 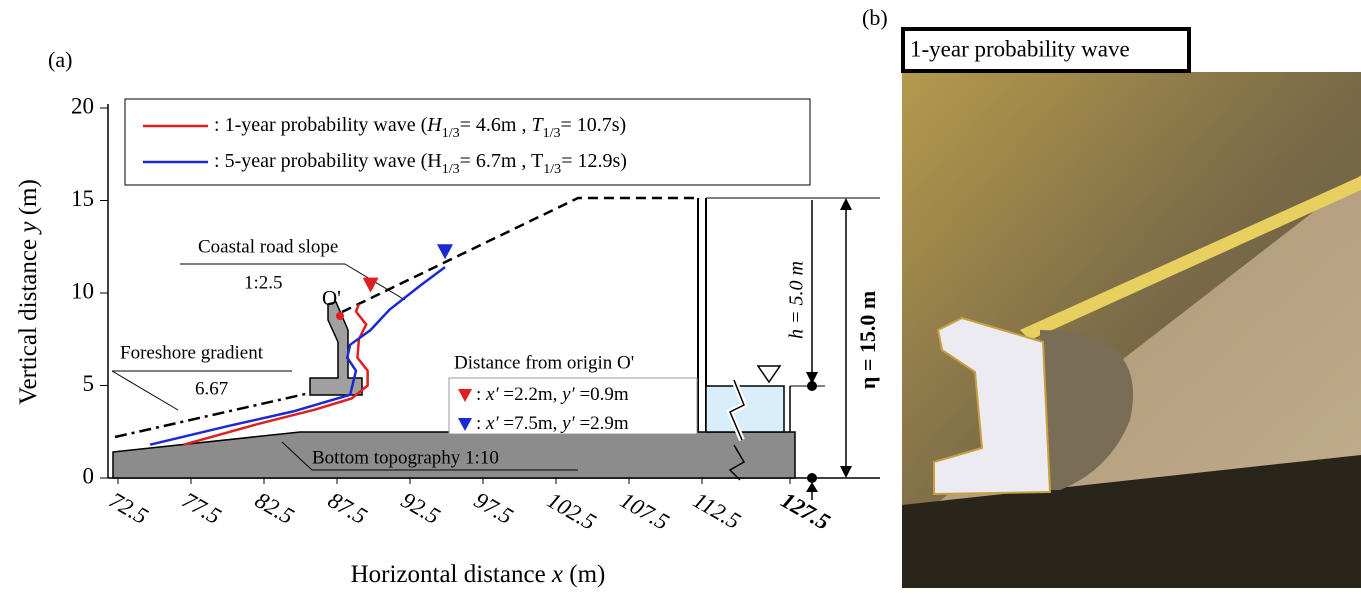 What do you see at coordinates (493, 508) in the screenshot?
I see `x-tick-label: 97.5` at bounding box center [493, 508].